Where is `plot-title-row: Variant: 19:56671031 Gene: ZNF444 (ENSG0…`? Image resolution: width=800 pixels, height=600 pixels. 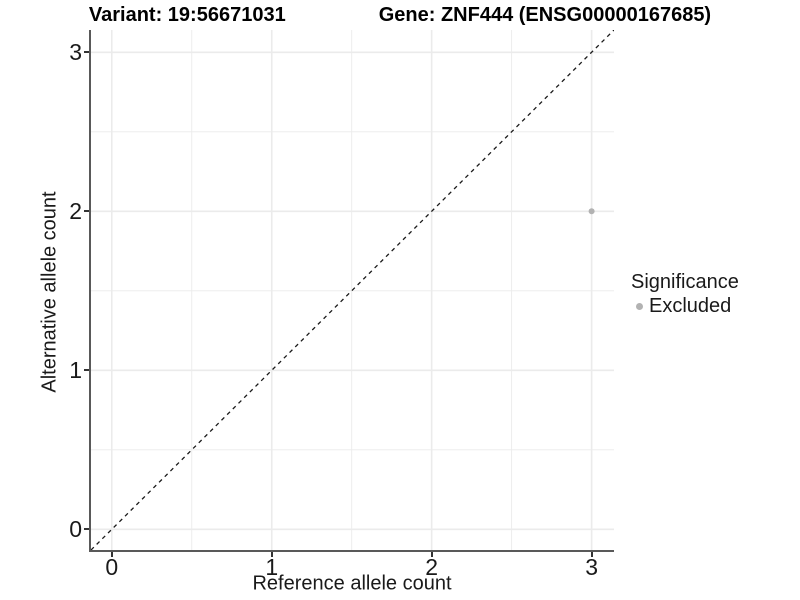 plot-title-row: Variant: 19:56671031 Gene: ZNF444 (ENSG0… is located at coordinates (400, 15).